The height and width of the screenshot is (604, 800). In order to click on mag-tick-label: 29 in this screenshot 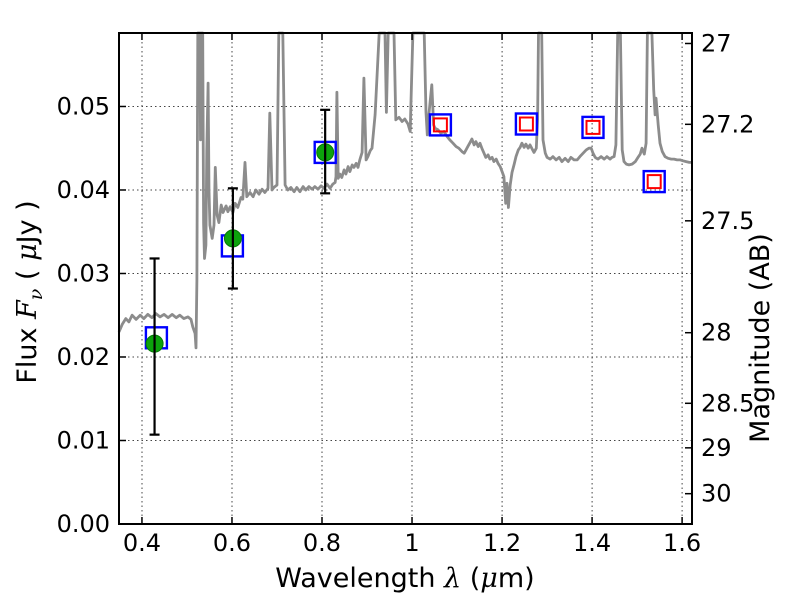, I will do `click(716, 448)`.